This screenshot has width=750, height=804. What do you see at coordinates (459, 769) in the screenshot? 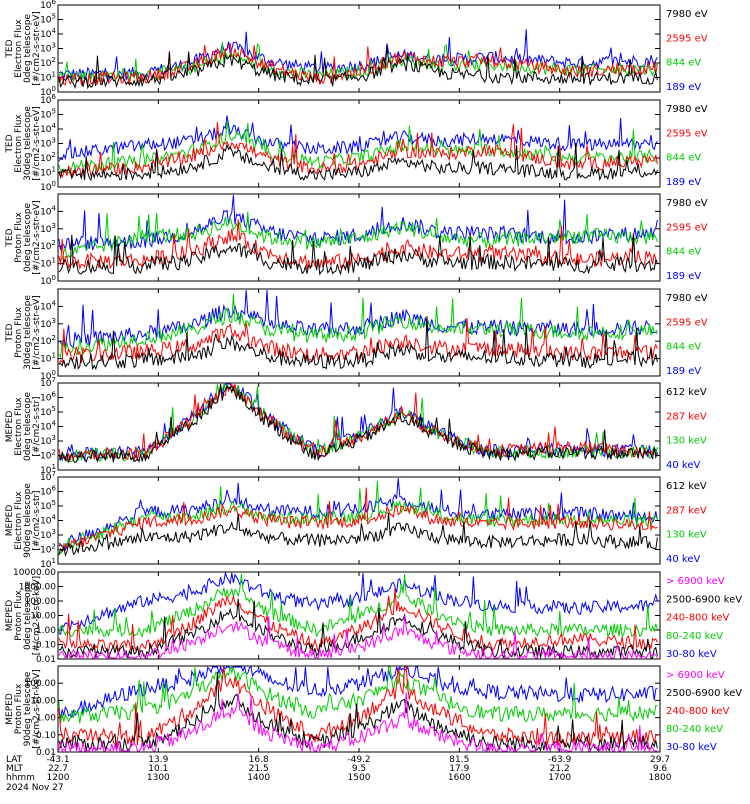
I see `x-tick-mlt: 17.9` at bounding box center [459, 769].